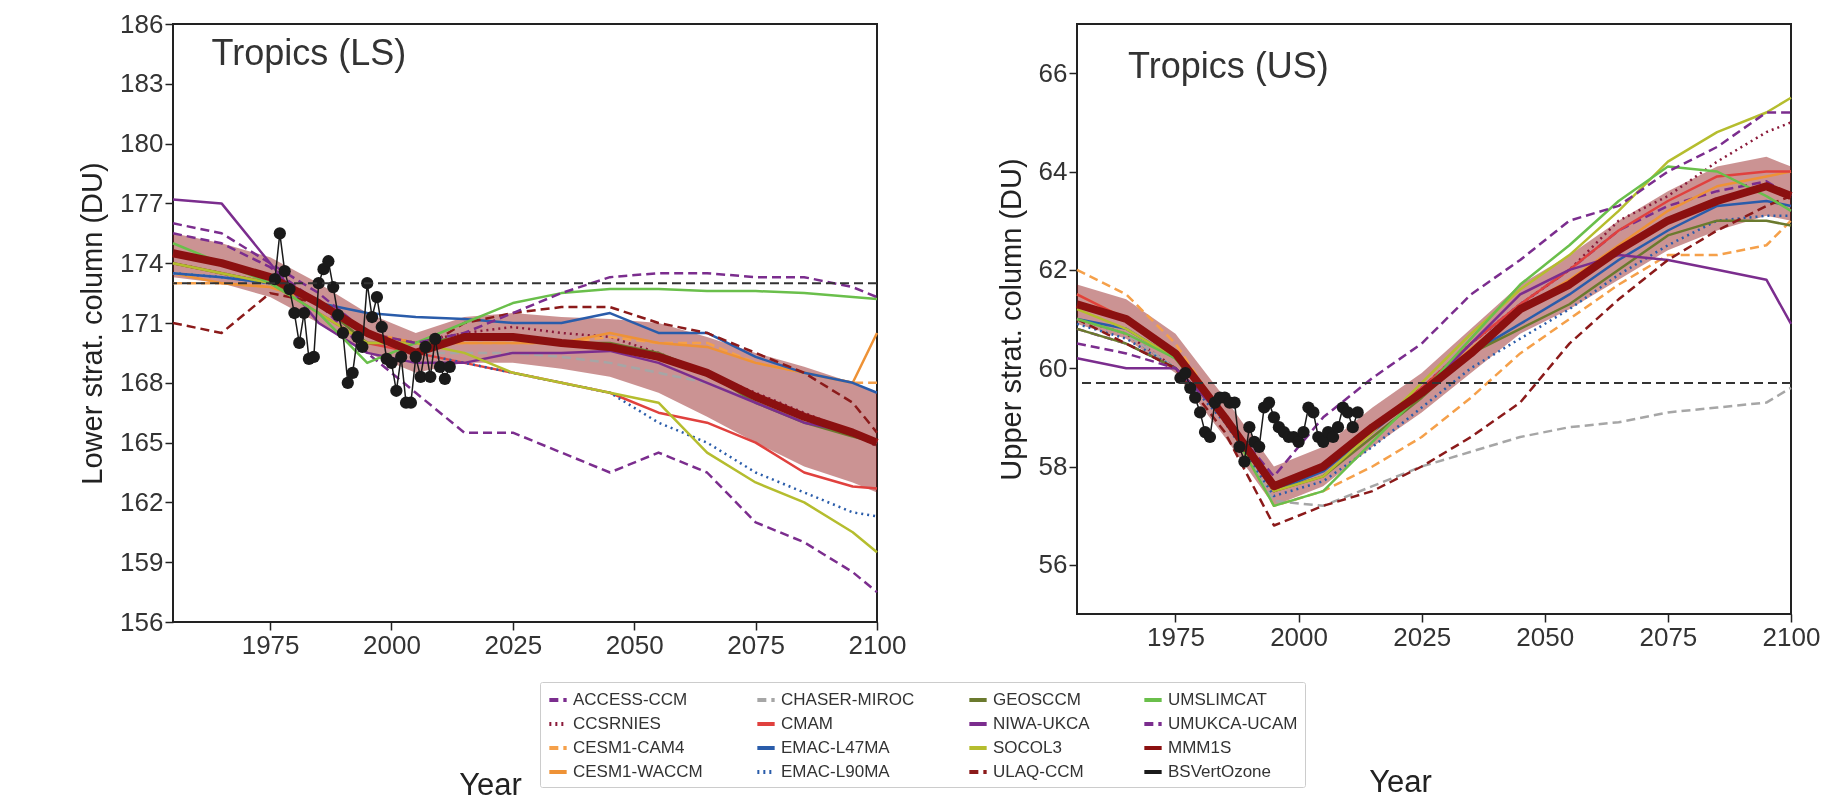  Describe the element at coordinates (638, 771) in the screenshot. I see `legend-label: CESM1-WACCM` at that location.